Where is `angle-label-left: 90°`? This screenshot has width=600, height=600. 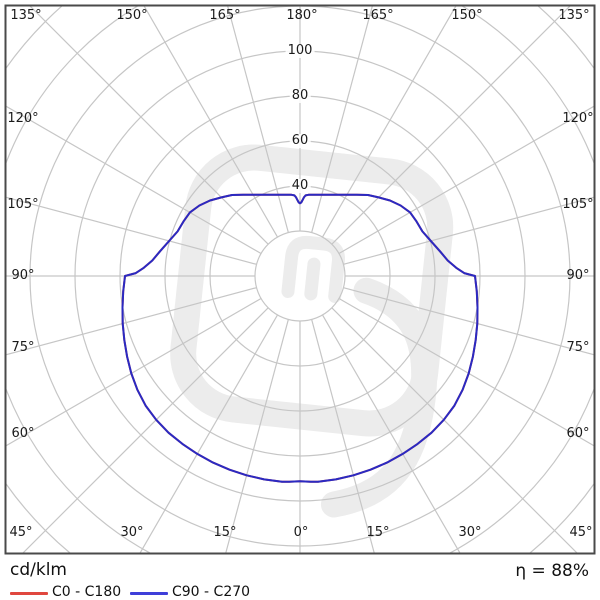 angle-label-left: 90° is located at coordinates (23, 275).